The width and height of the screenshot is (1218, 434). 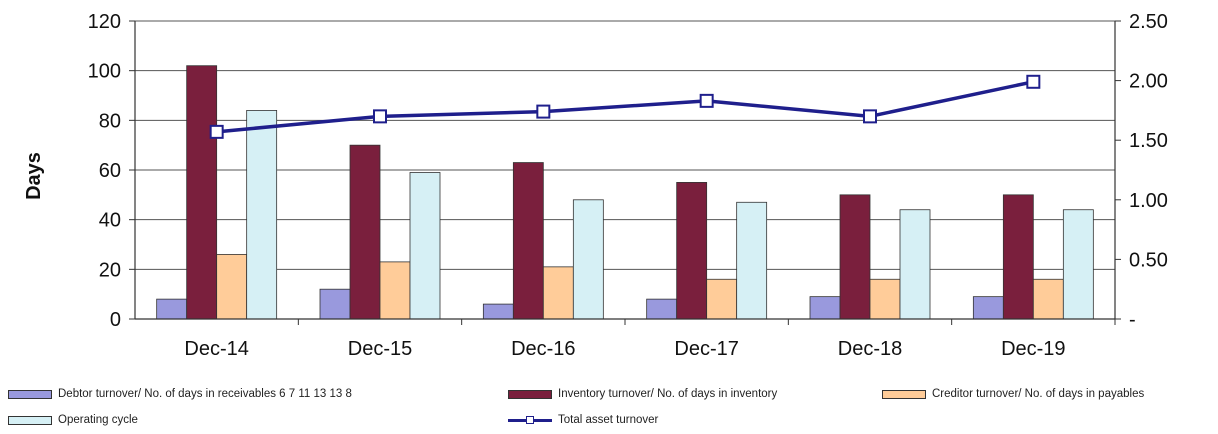 What do you see at coordinates (1132, 320) in the screenshot?
I see `y2-tick-label: -` at bounding box center [1132, 320].